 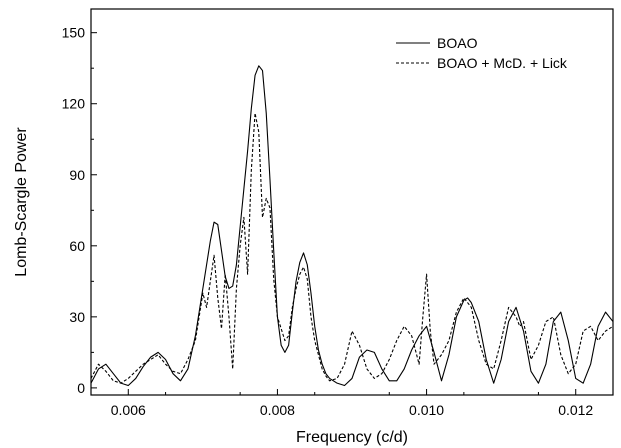 I want to click on y-axis: 0 30 60 90 120 150, so click(x=79, y=210).